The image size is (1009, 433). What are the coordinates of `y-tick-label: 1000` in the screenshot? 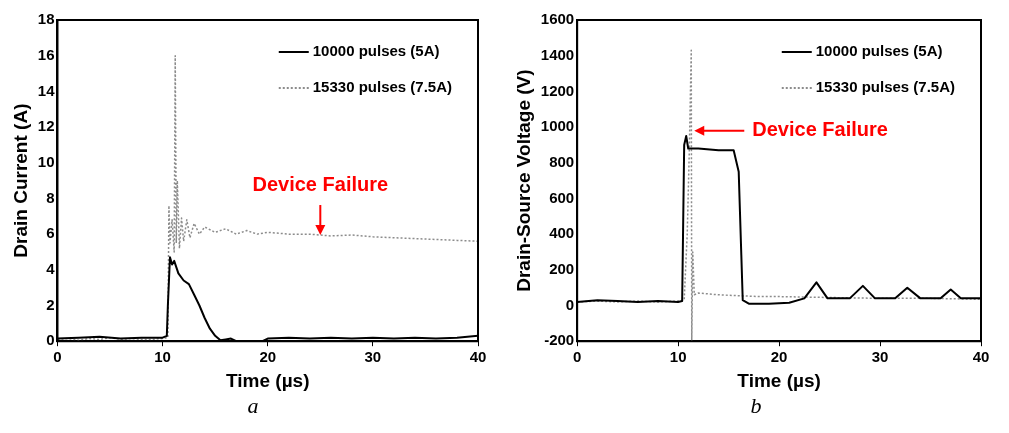 It's located at (557, 126).